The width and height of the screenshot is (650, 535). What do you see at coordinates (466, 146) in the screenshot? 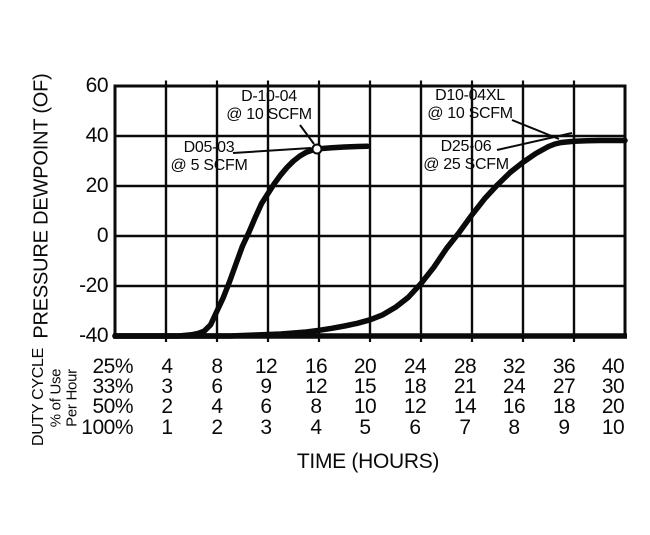
I see `annotation-model-name: D25-06` at bounding box center [466, 146].